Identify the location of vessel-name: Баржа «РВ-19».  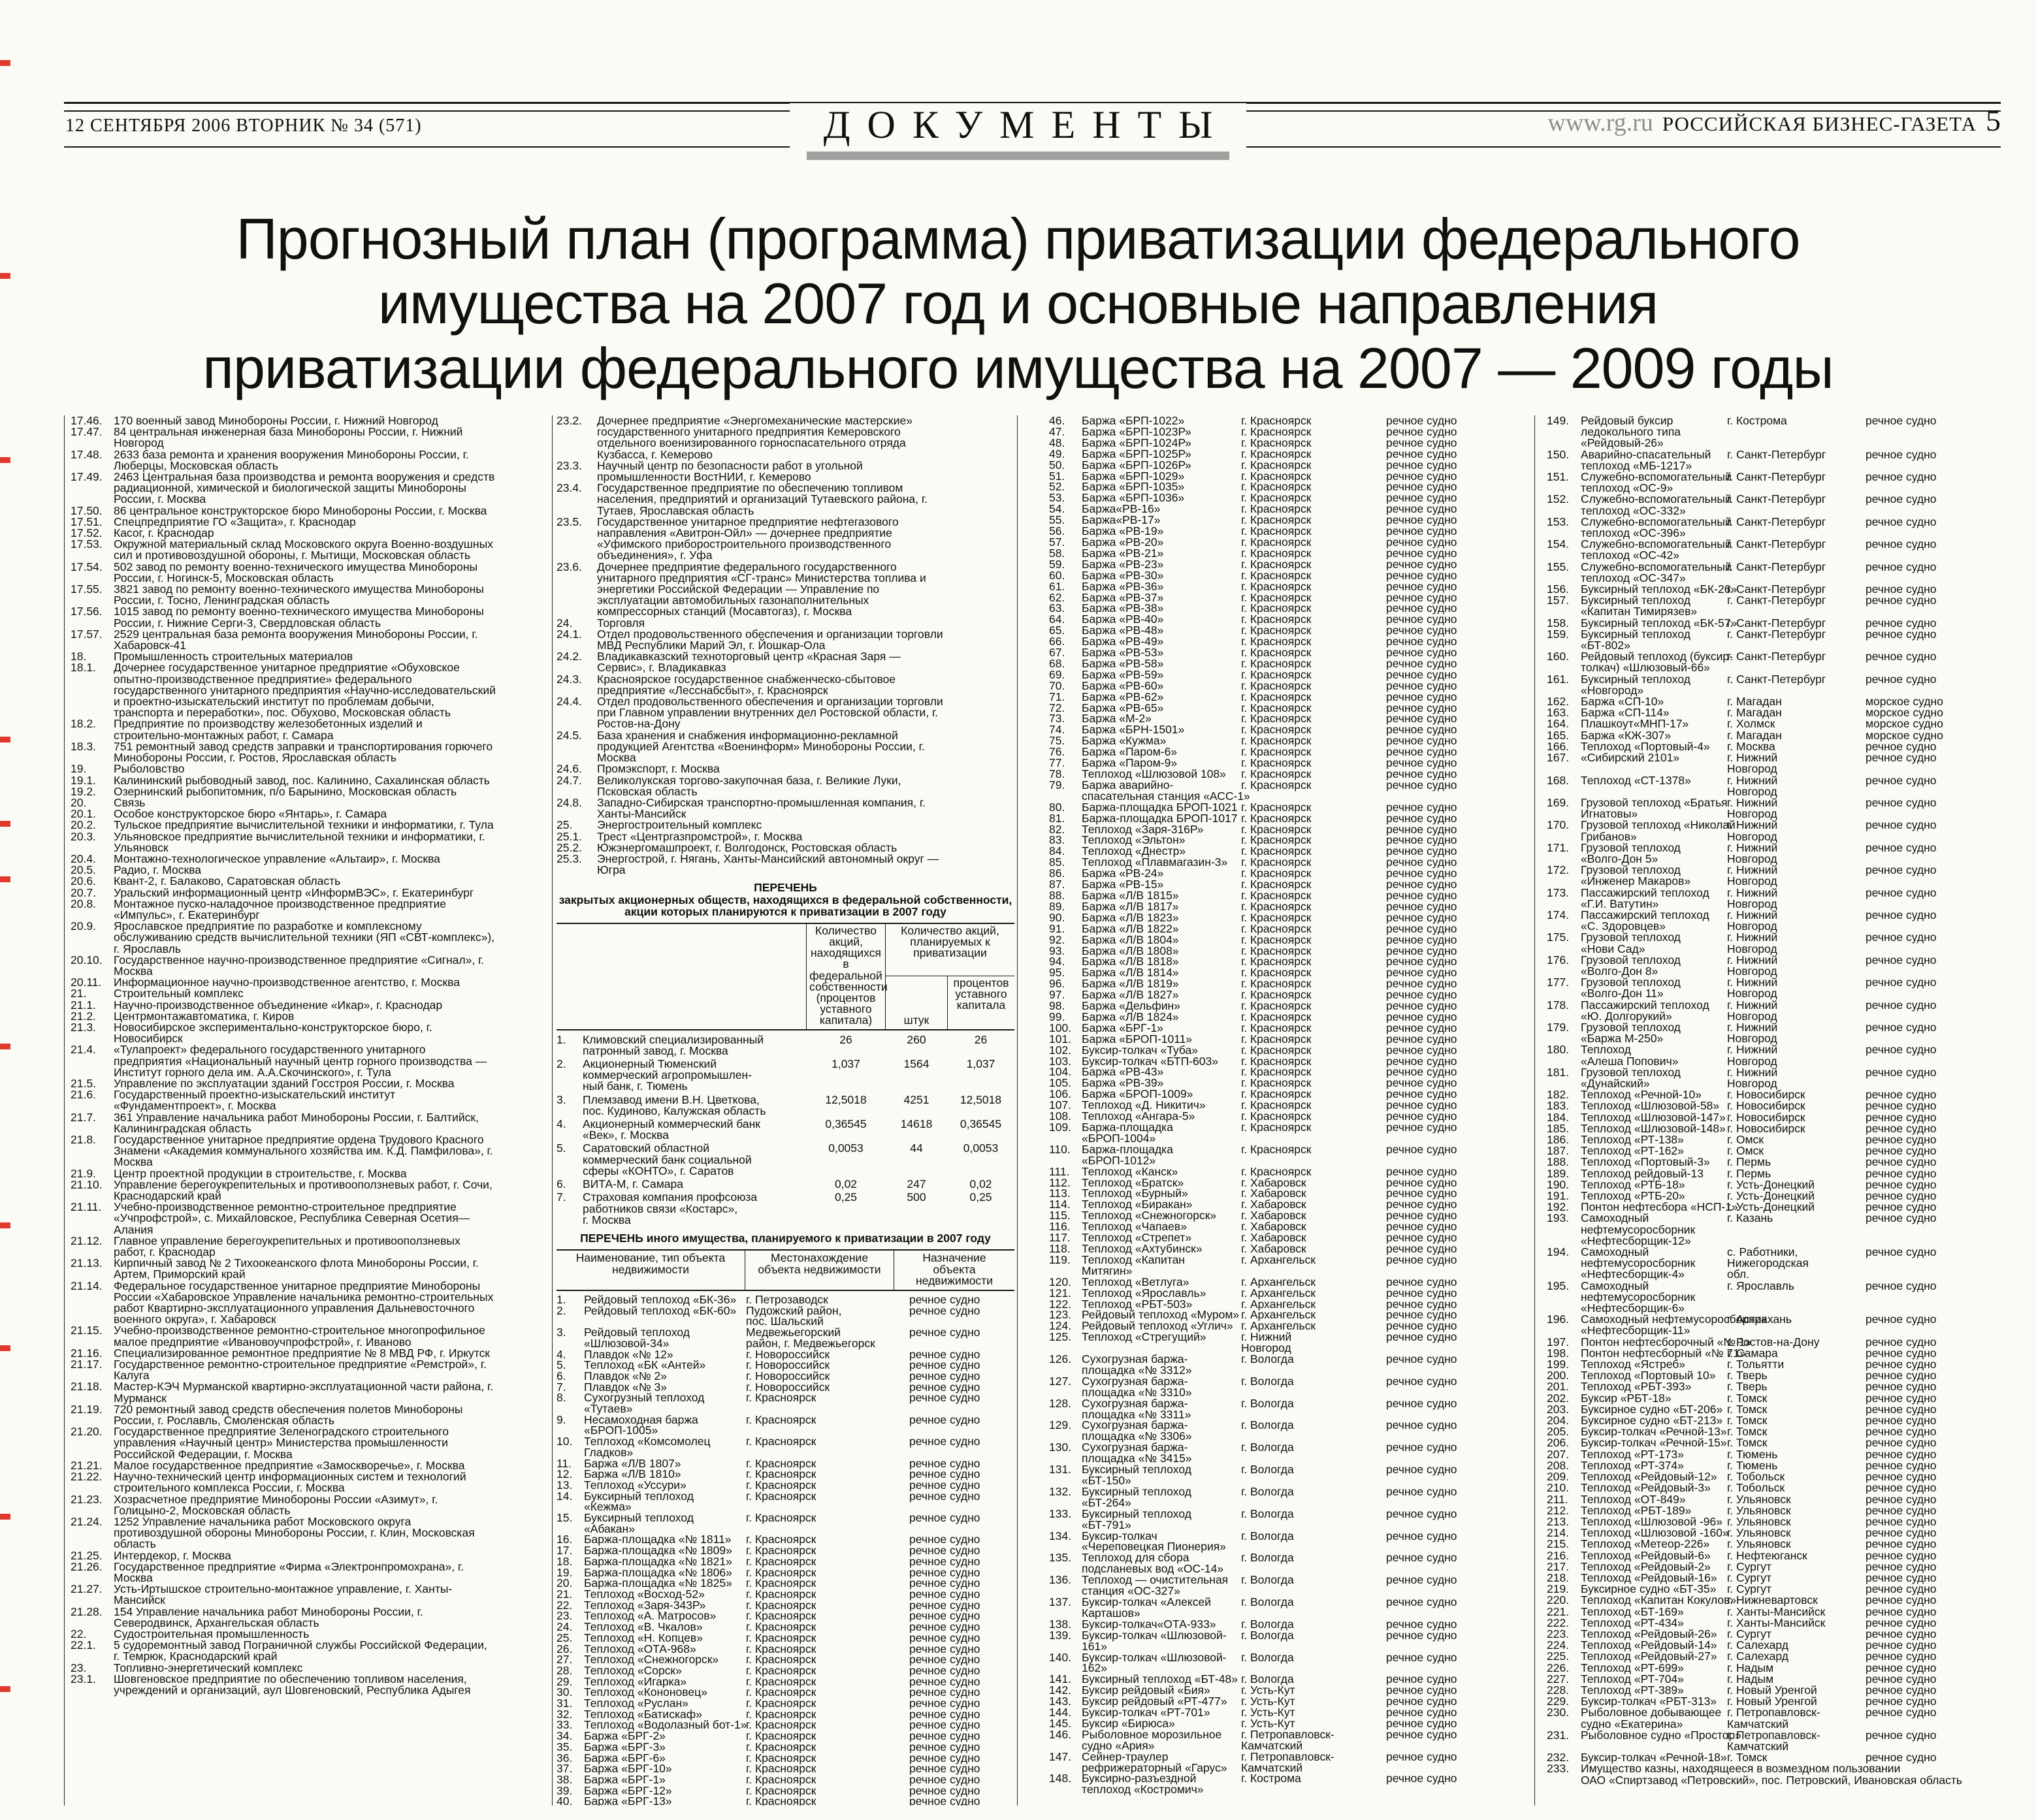
(1123, 531).